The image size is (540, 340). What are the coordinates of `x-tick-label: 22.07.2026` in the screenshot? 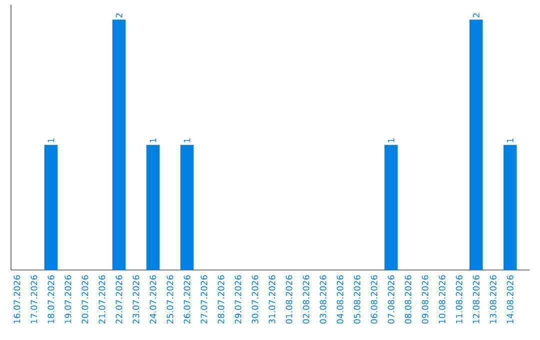 It's located at (119, 299).